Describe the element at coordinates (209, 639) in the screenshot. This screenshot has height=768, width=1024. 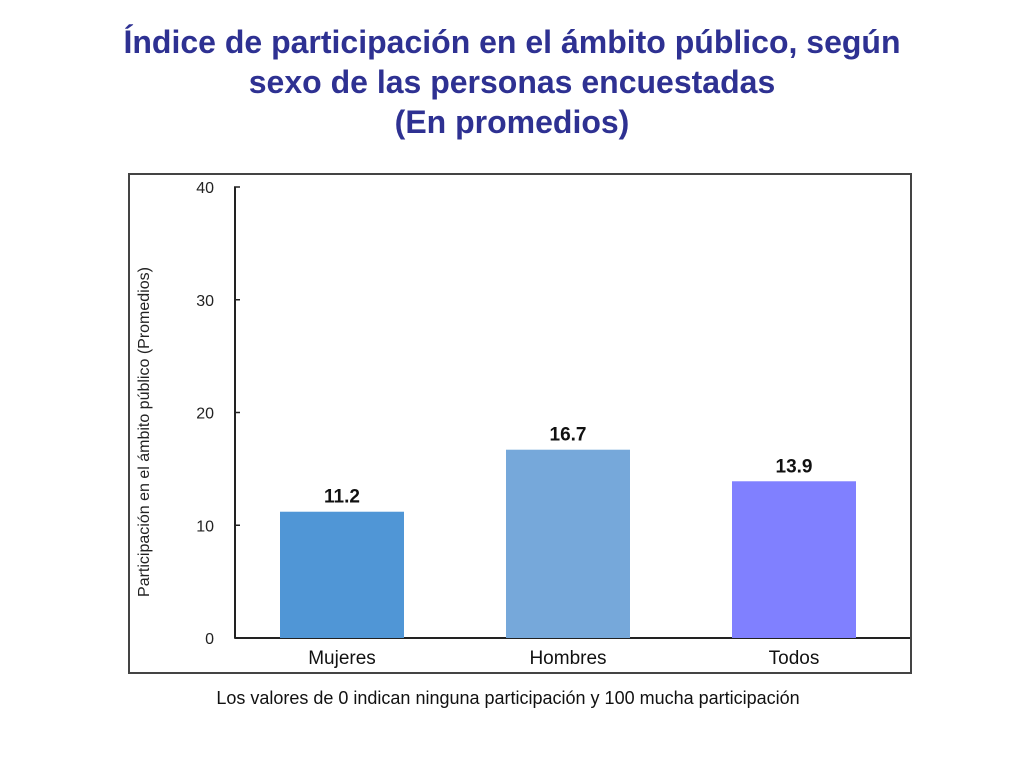
I see `y-tick-label: 0` at that location.